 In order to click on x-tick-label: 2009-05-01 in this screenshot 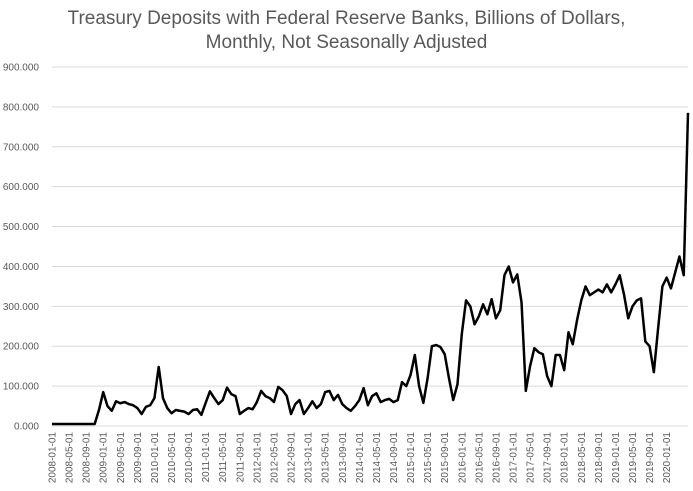, I will do `click(121, 458)`.